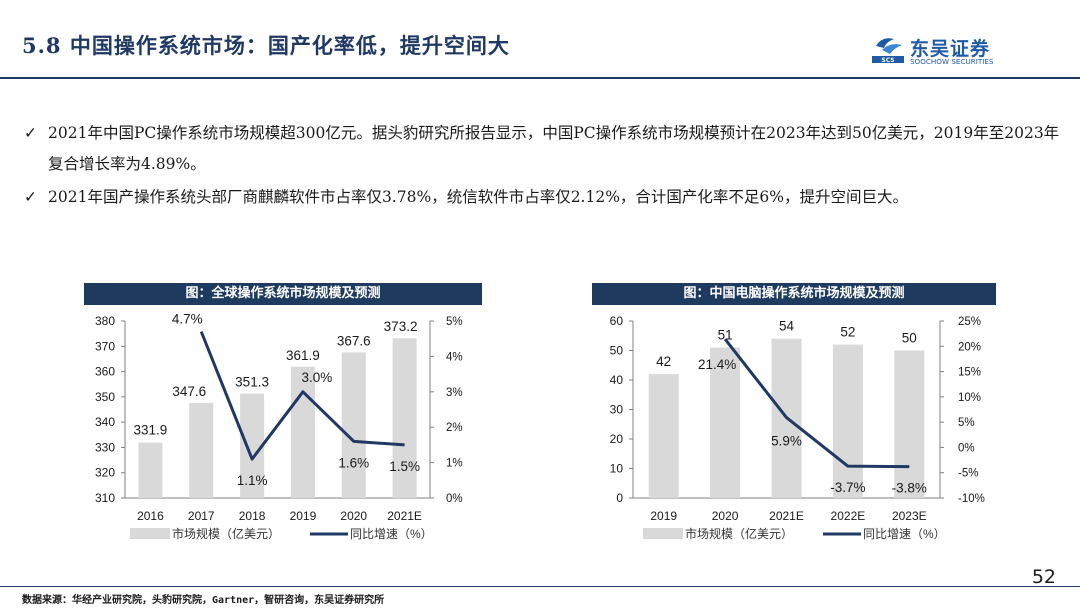  What do you see at coordinates (266, 45) in the screenshot?
I see `page-title: 5.8 中国操作系统市场：国产化率低，提升空间大` at bounding box center [266, 45].